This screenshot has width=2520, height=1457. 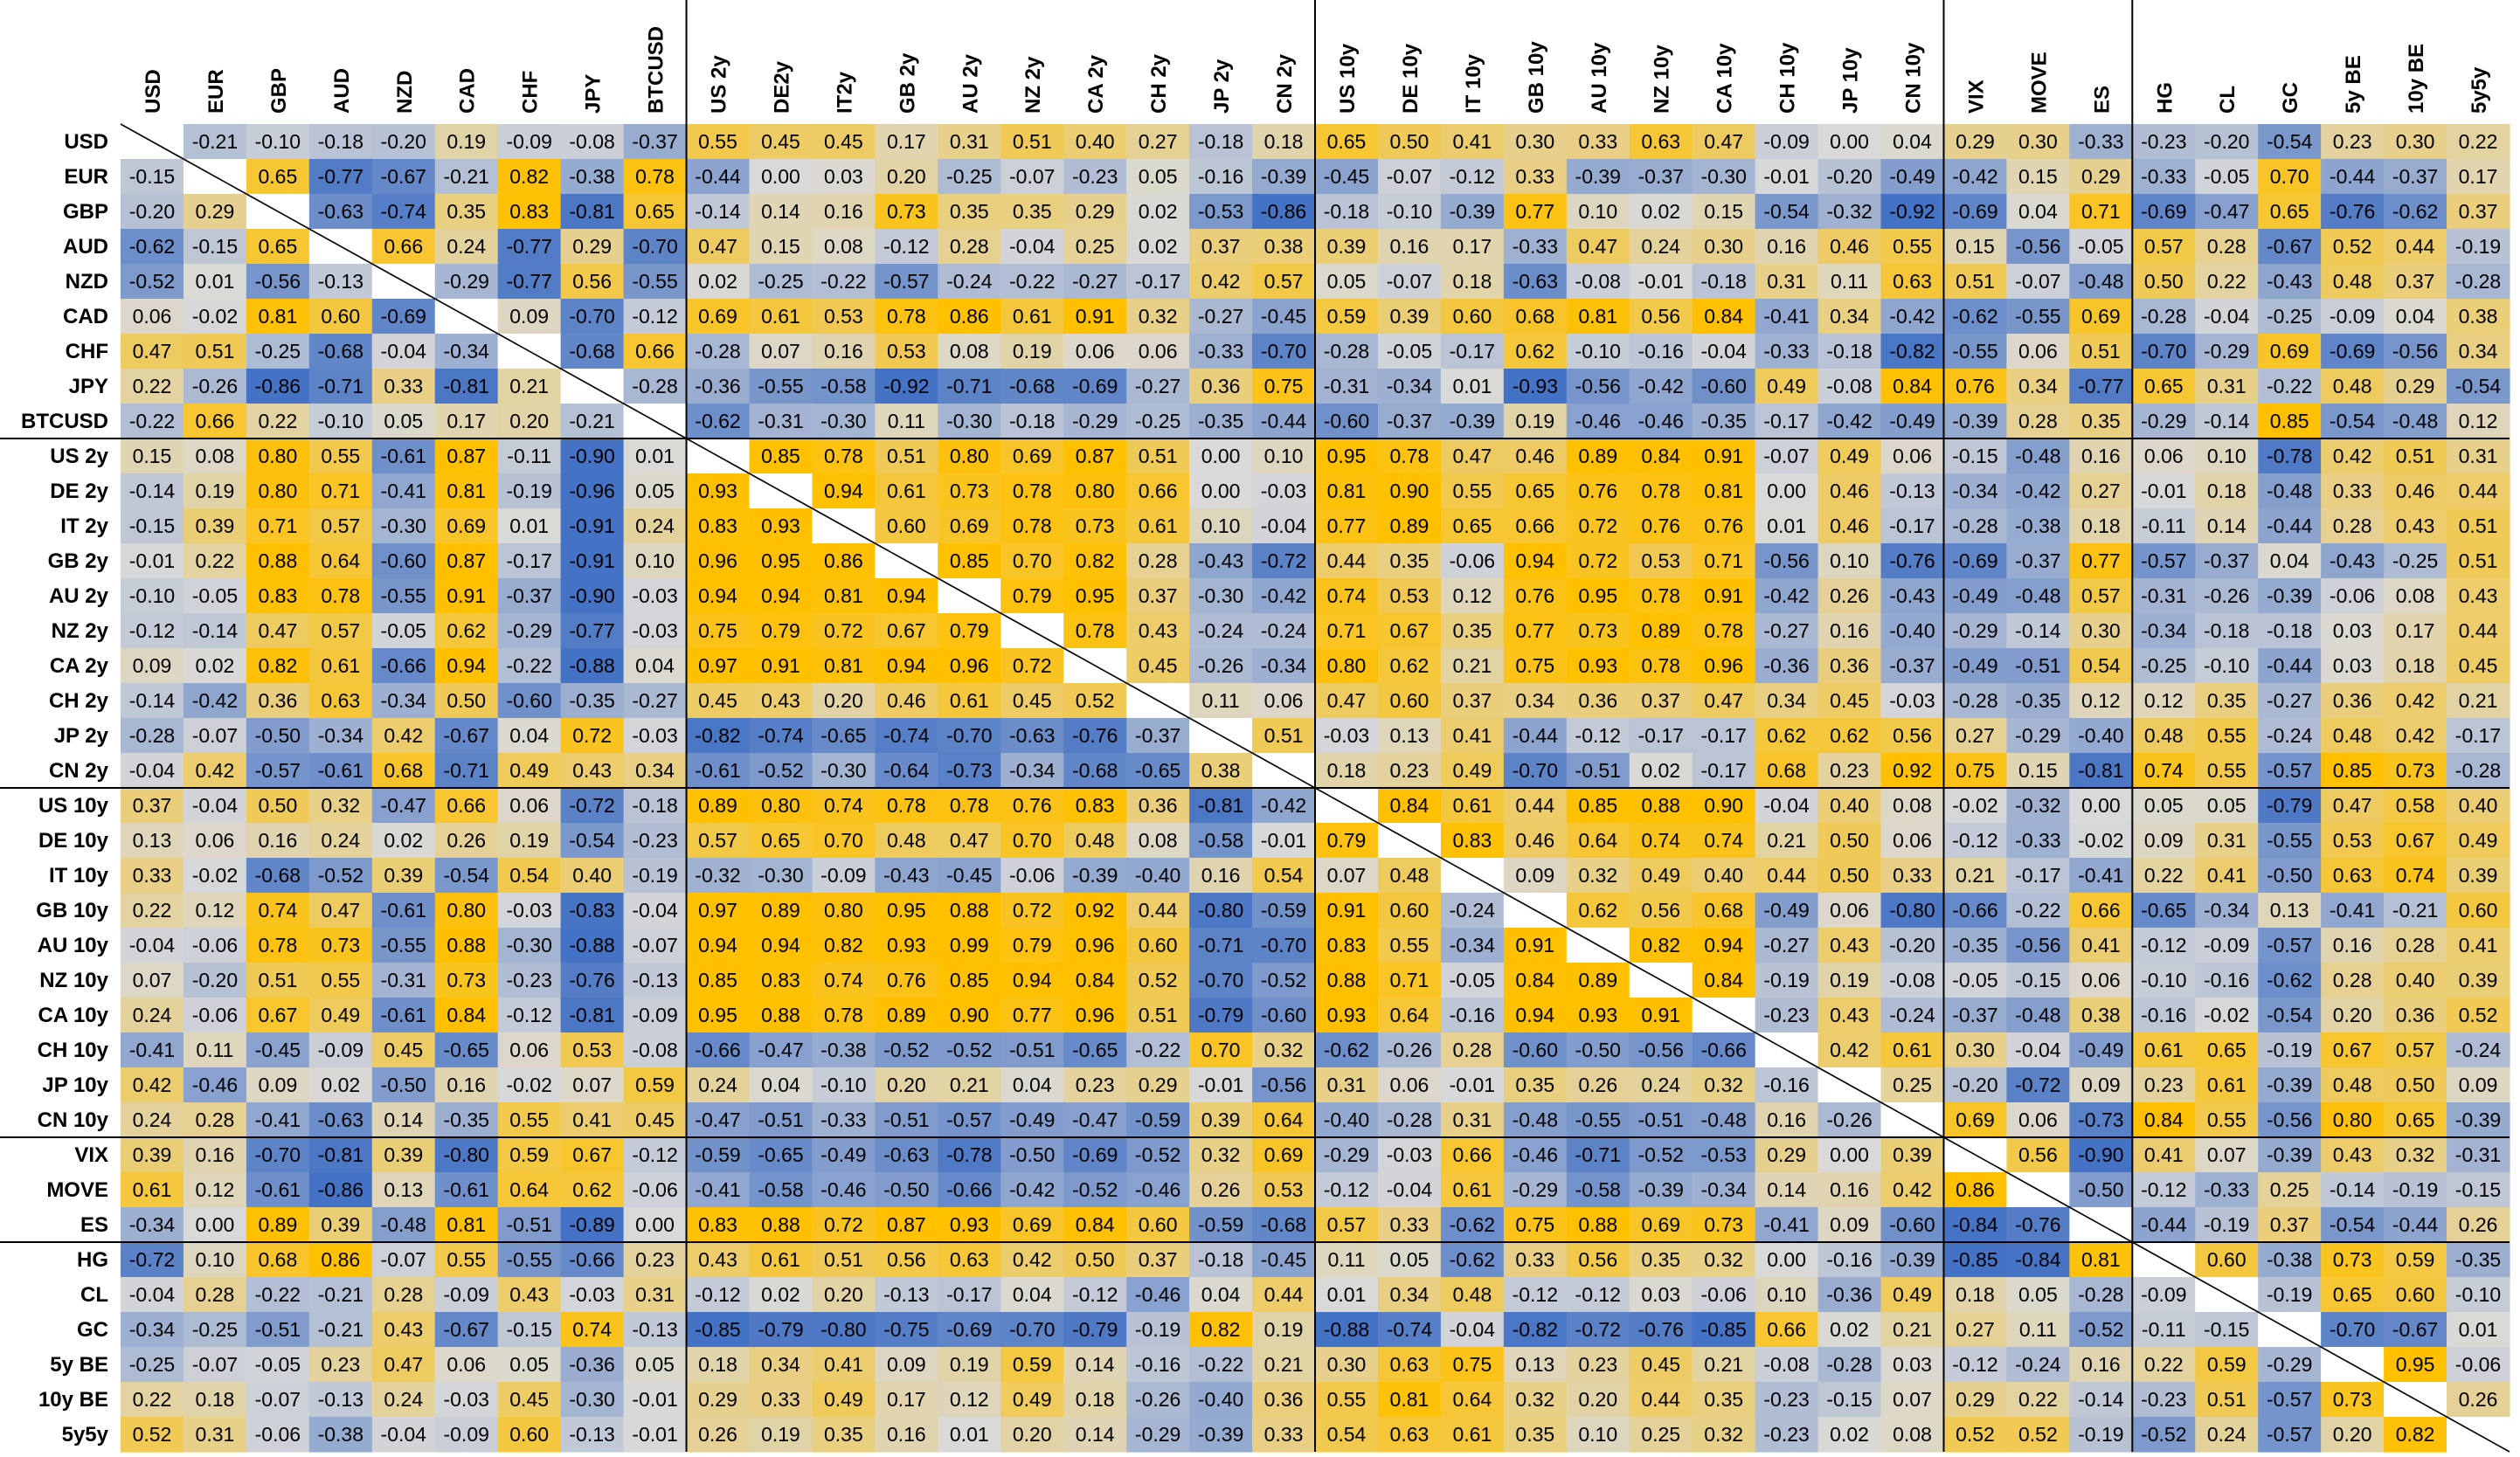 What do you see at coordinates (1095, 246) in the screenshot?
I see `cell-value: 0.25` at bounding box center [1095, 246].